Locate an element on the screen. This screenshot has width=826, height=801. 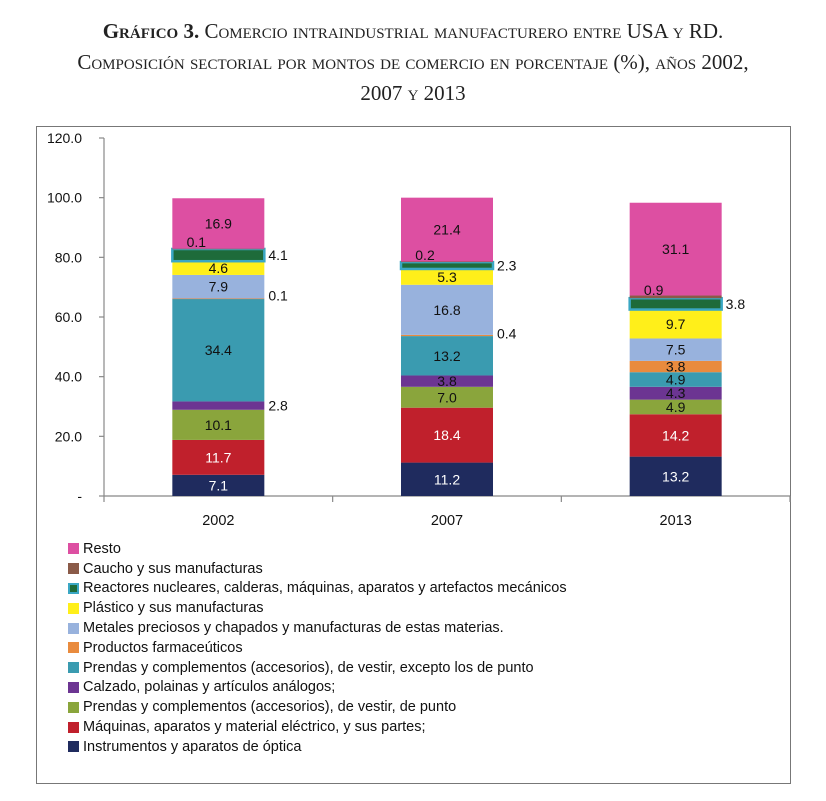
data-label: 11.2 is located at coordinates (447, 479).